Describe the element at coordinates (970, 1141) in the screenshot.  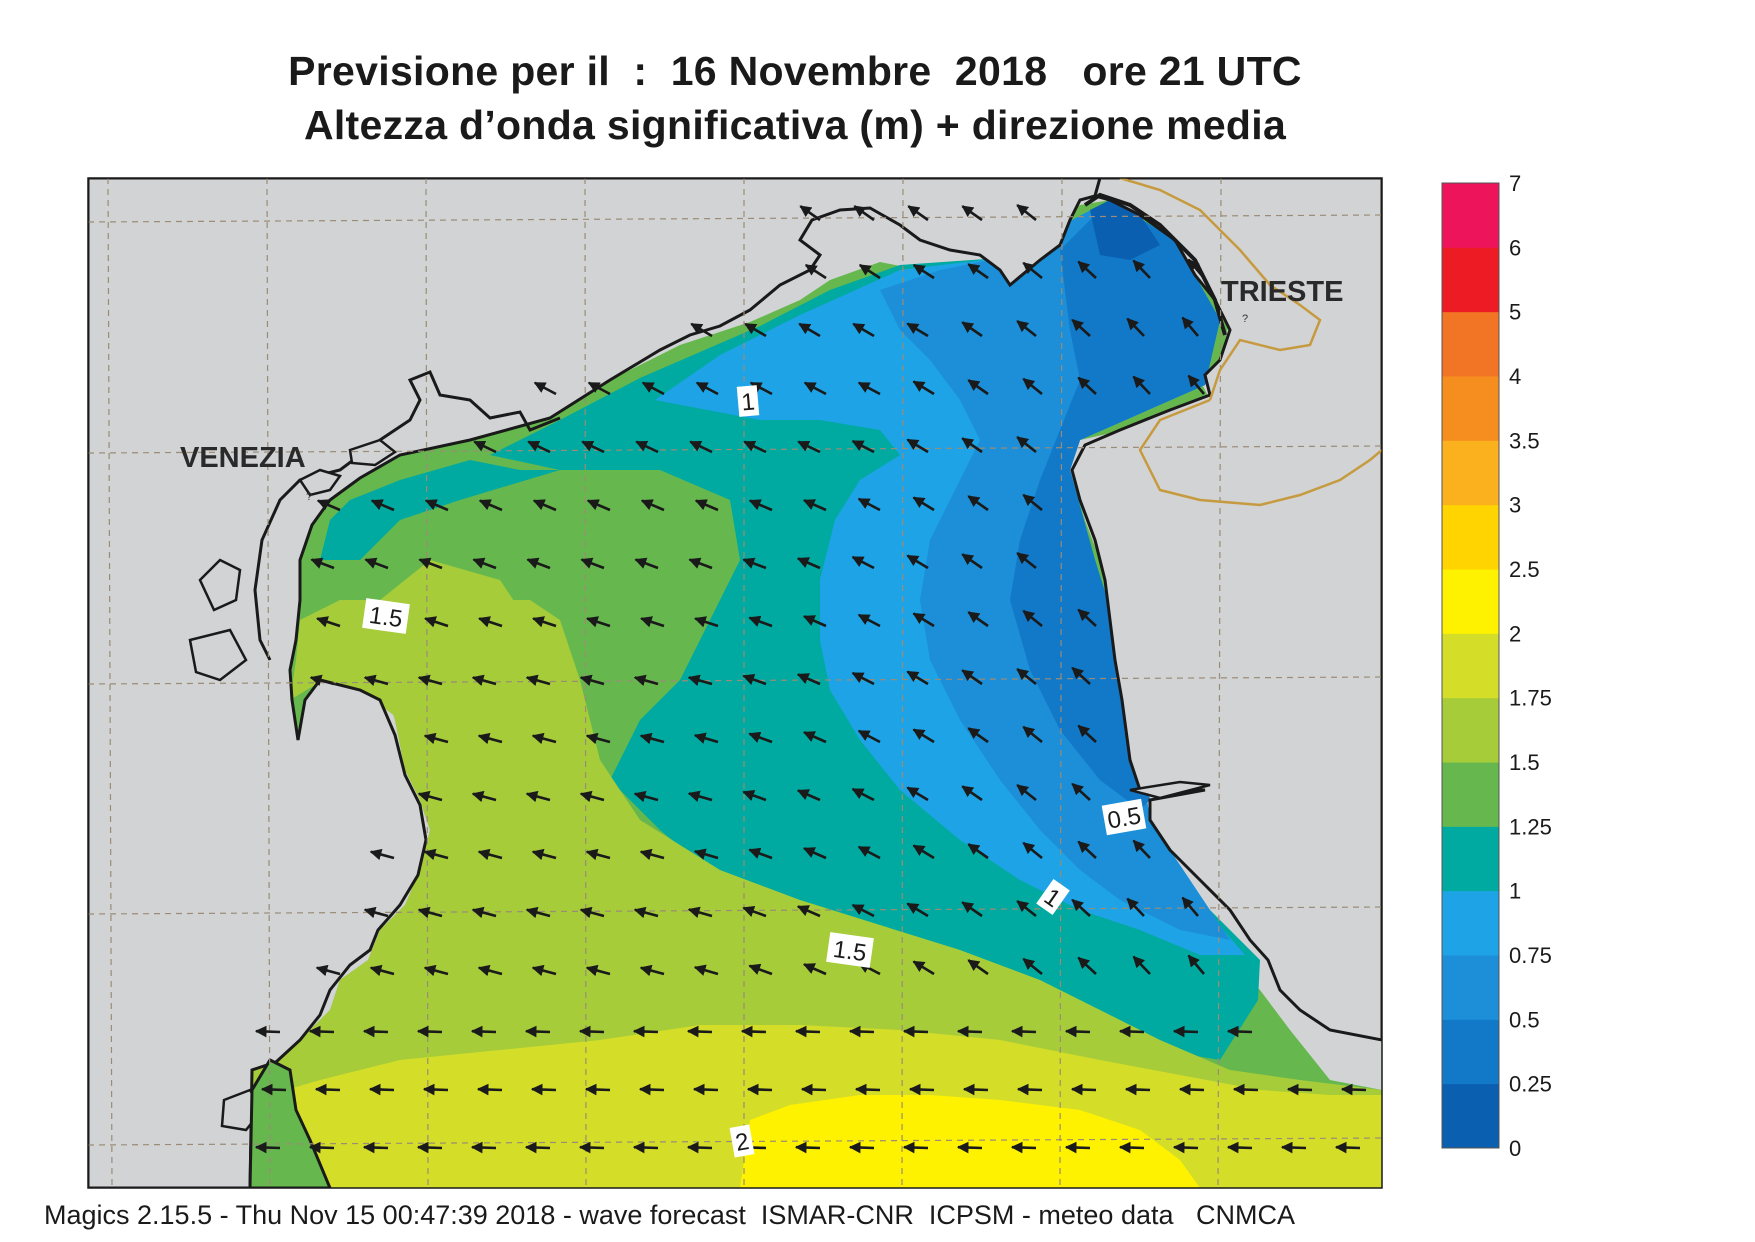
I see `sea-band-2.0` at that location.